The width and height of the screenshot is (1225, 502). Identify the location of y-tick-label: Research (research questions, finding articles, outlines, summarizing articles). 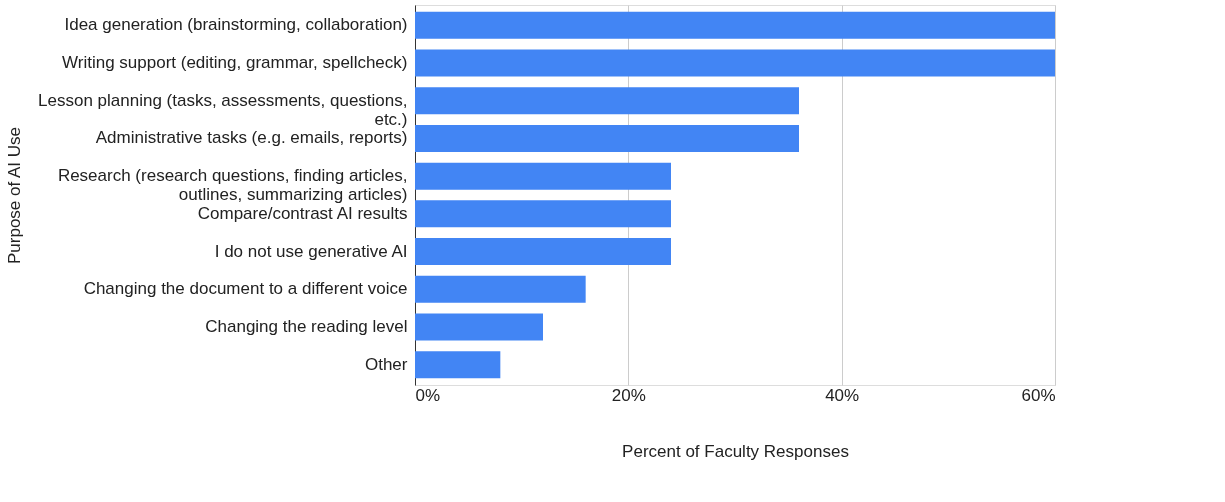
(232, 185).